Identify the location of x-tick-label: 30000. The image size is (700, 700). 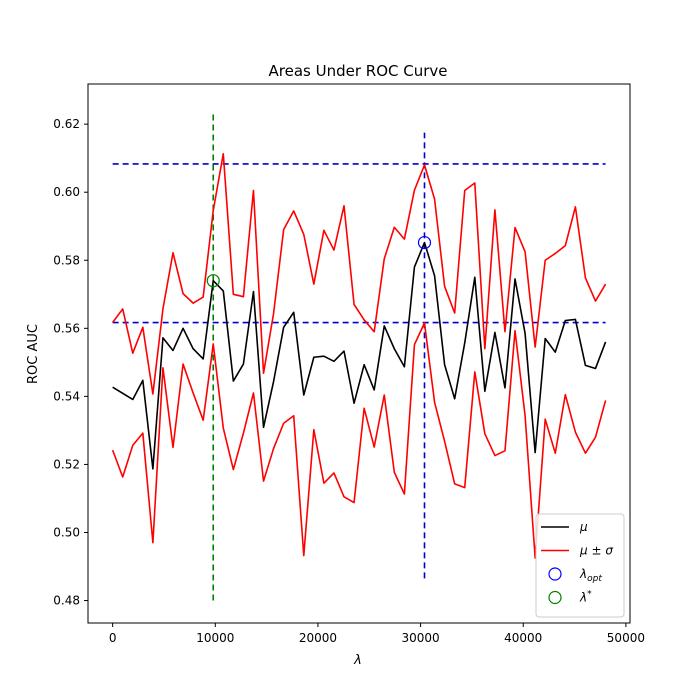
(420, 638).